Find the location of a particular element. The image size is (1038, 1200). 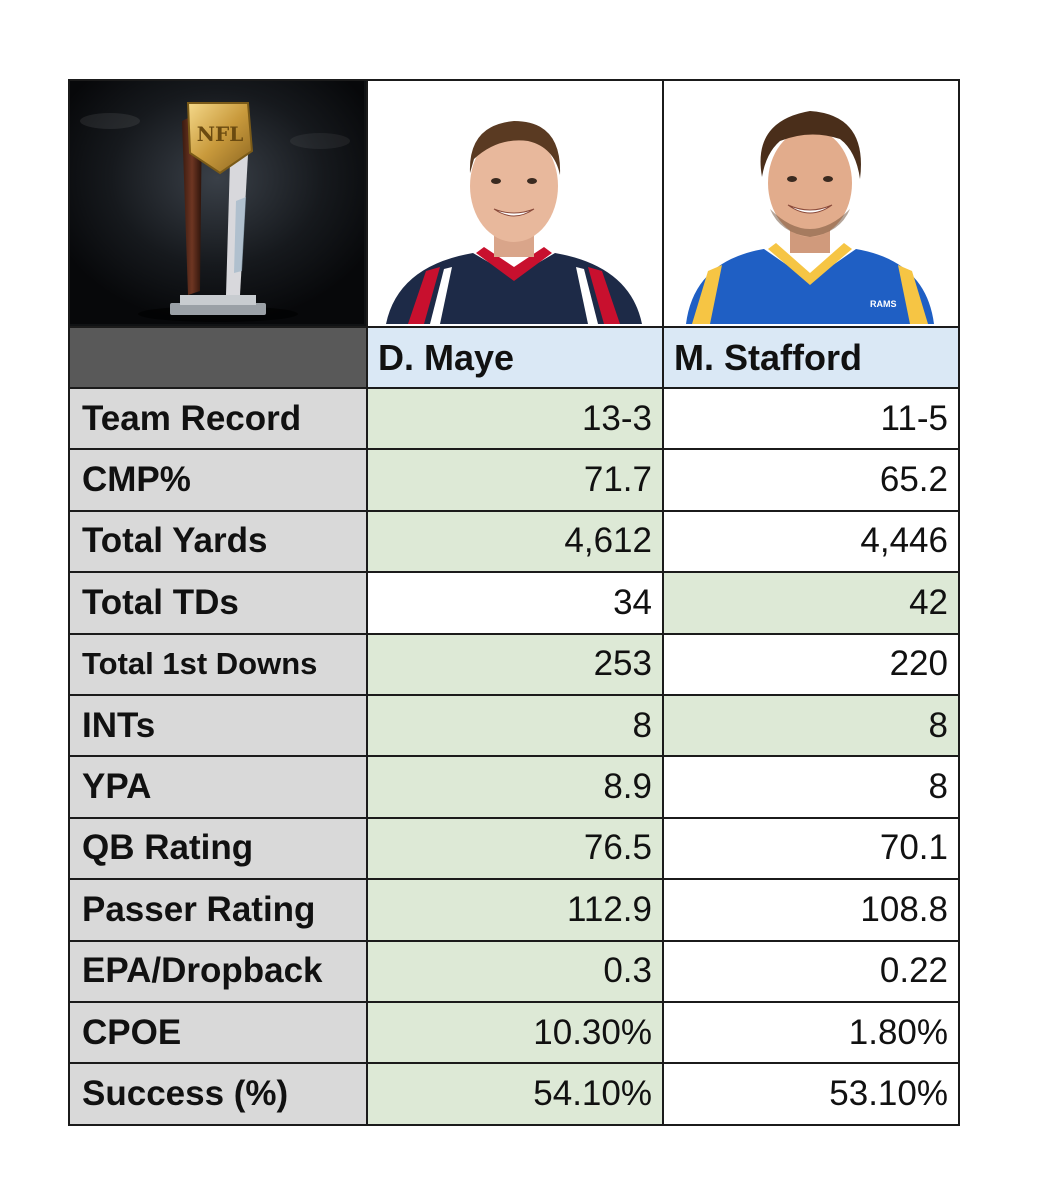

stat-value-d-maye: 112.9 is located at coordinates (515, 910).